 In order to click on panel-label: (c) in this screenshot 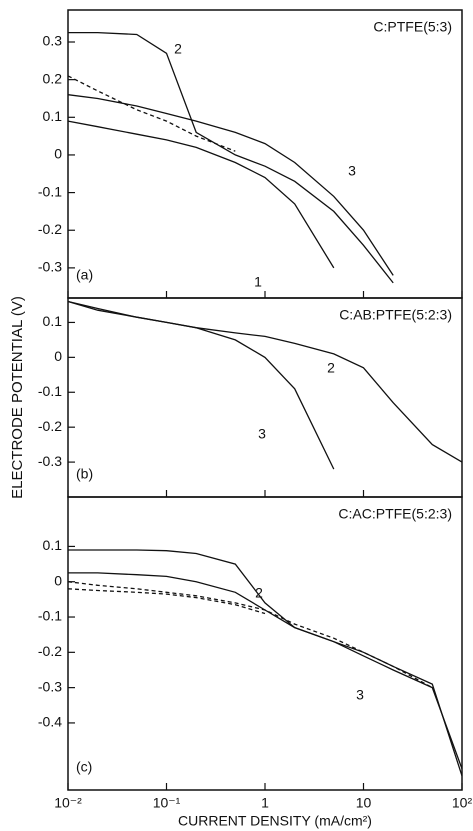, I will do `click(84, 767)`.